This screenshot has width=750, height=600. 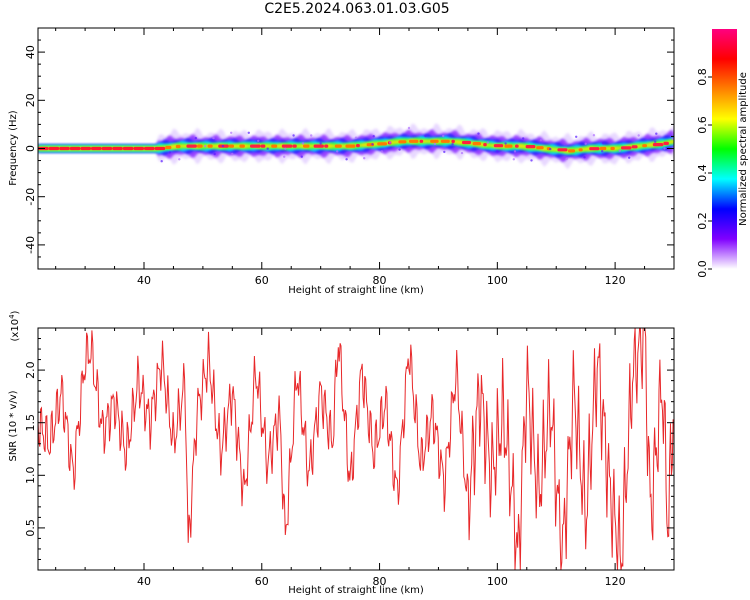 I want to click on spectrogram-y-label: Frequency (Hz), so click(x=13, y=148).